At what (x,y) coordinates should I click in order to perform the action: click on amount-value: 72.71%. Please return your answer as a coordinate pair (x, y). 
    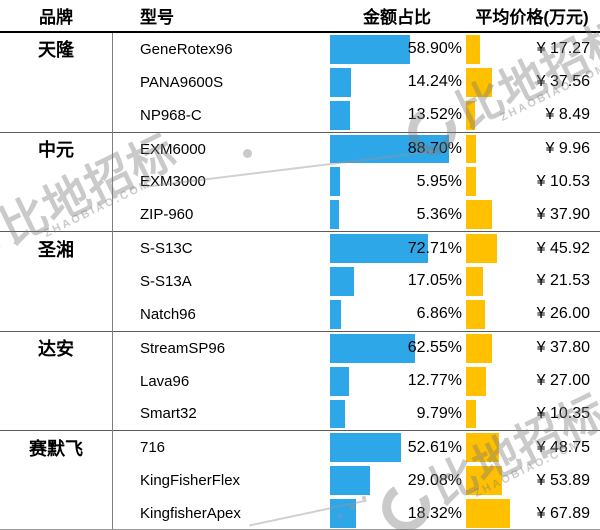
    Looking at the image, I should click on (434, 248).